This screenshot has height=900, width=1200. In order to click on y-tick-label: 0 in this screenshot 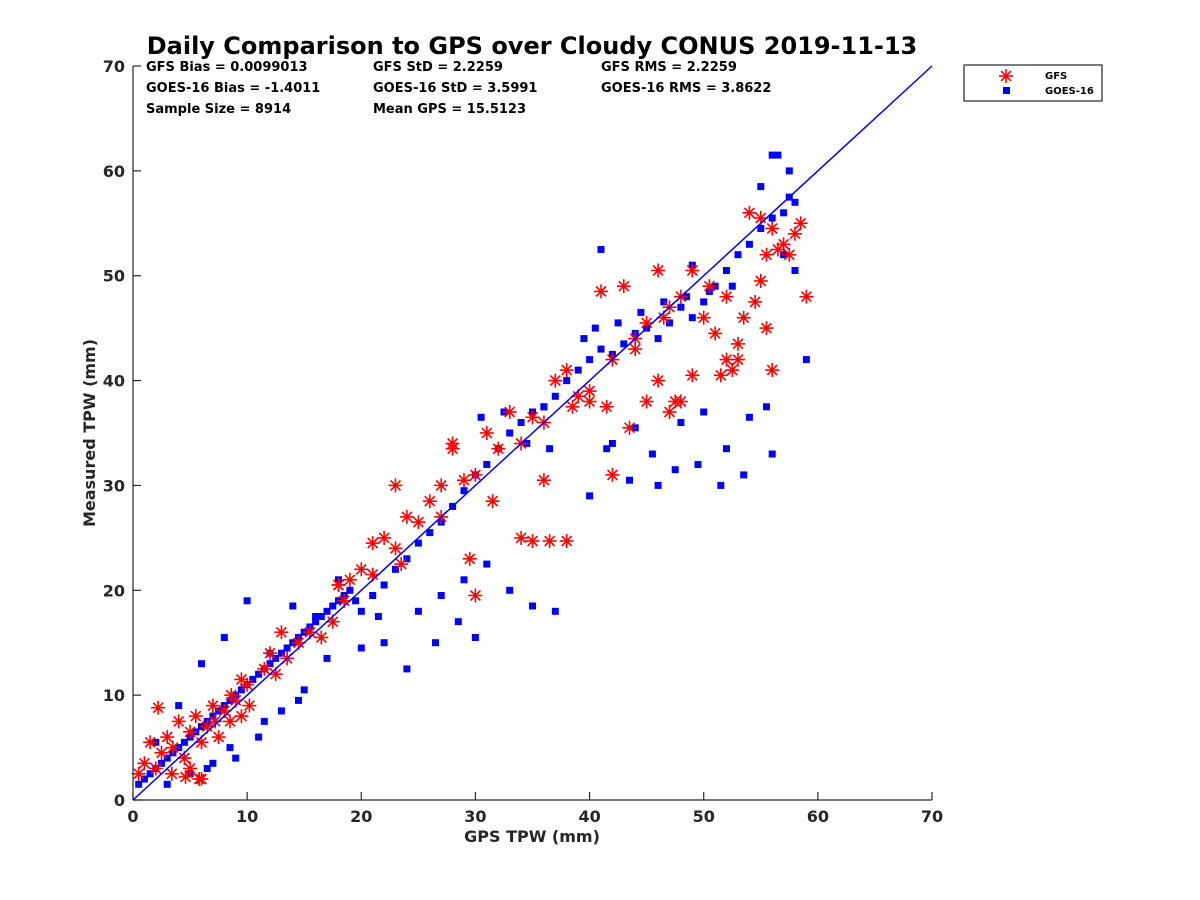, I will do `click(119, 800)`.